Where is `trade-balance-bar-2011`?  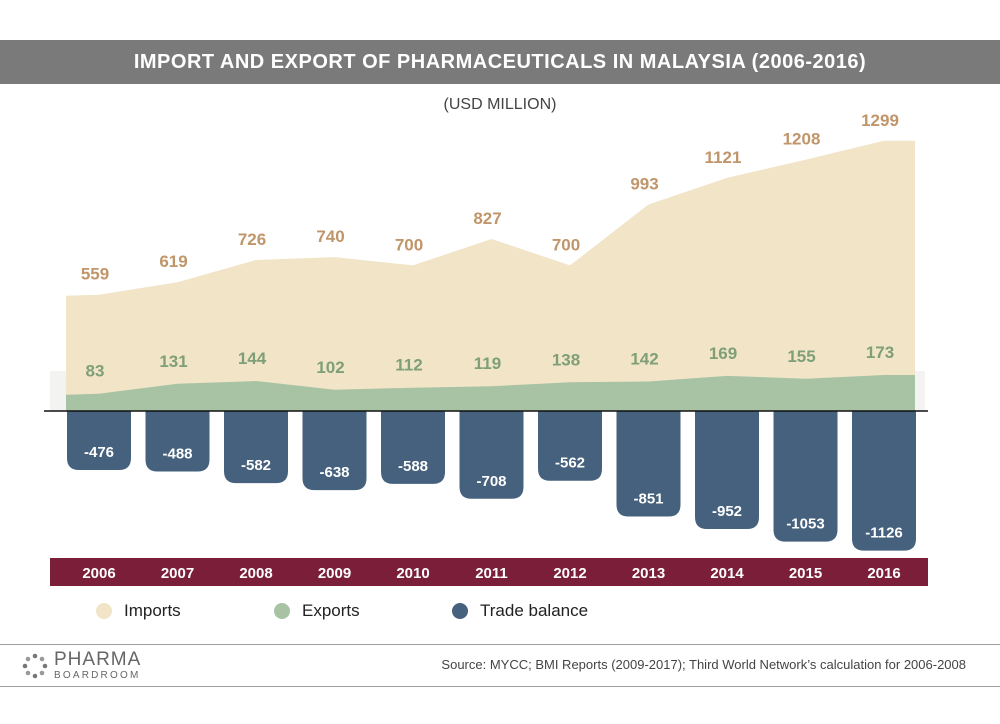 trade-balance-bar-2011 is located at coordinates (491, 455).